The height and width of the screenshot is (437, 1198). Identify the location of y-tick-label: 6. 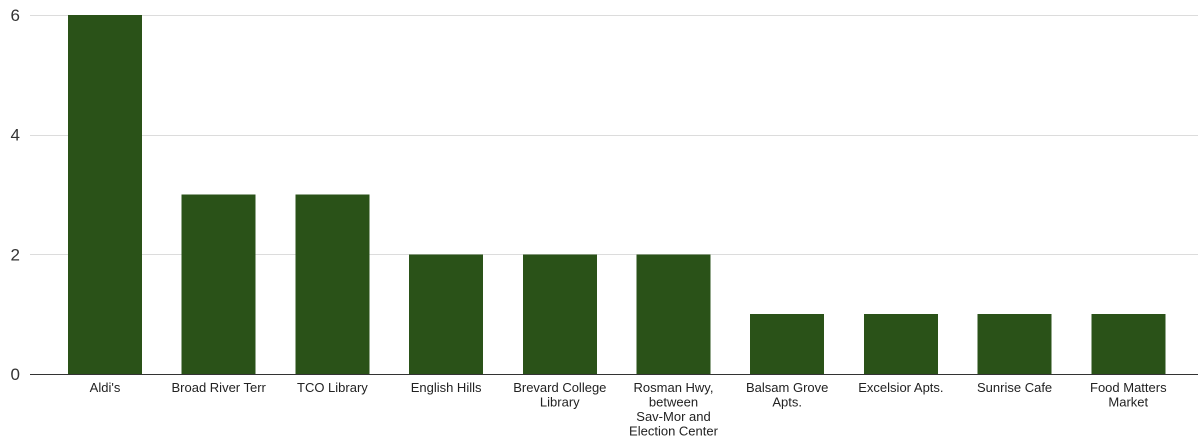
(15, 15).